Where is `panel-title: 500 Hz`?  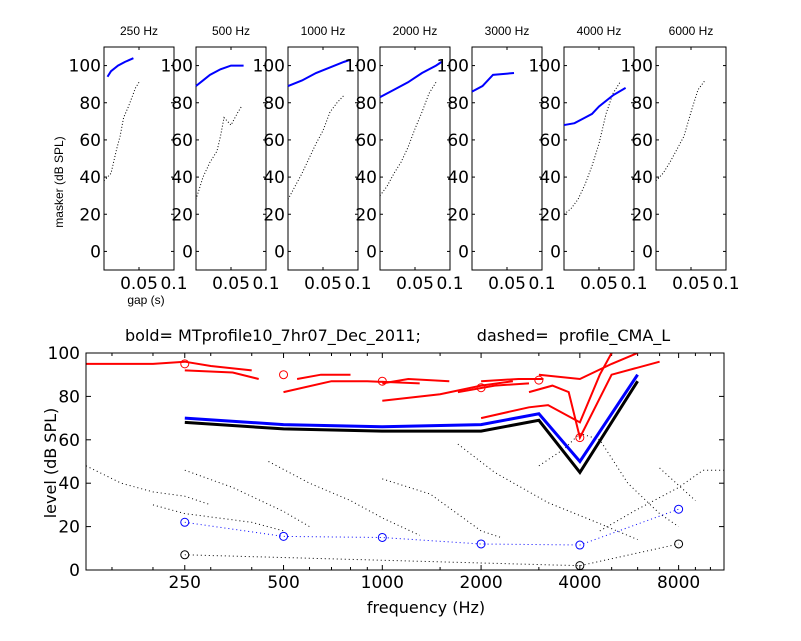 panel-title: 500 Hz is located at coordinates (231, 31).